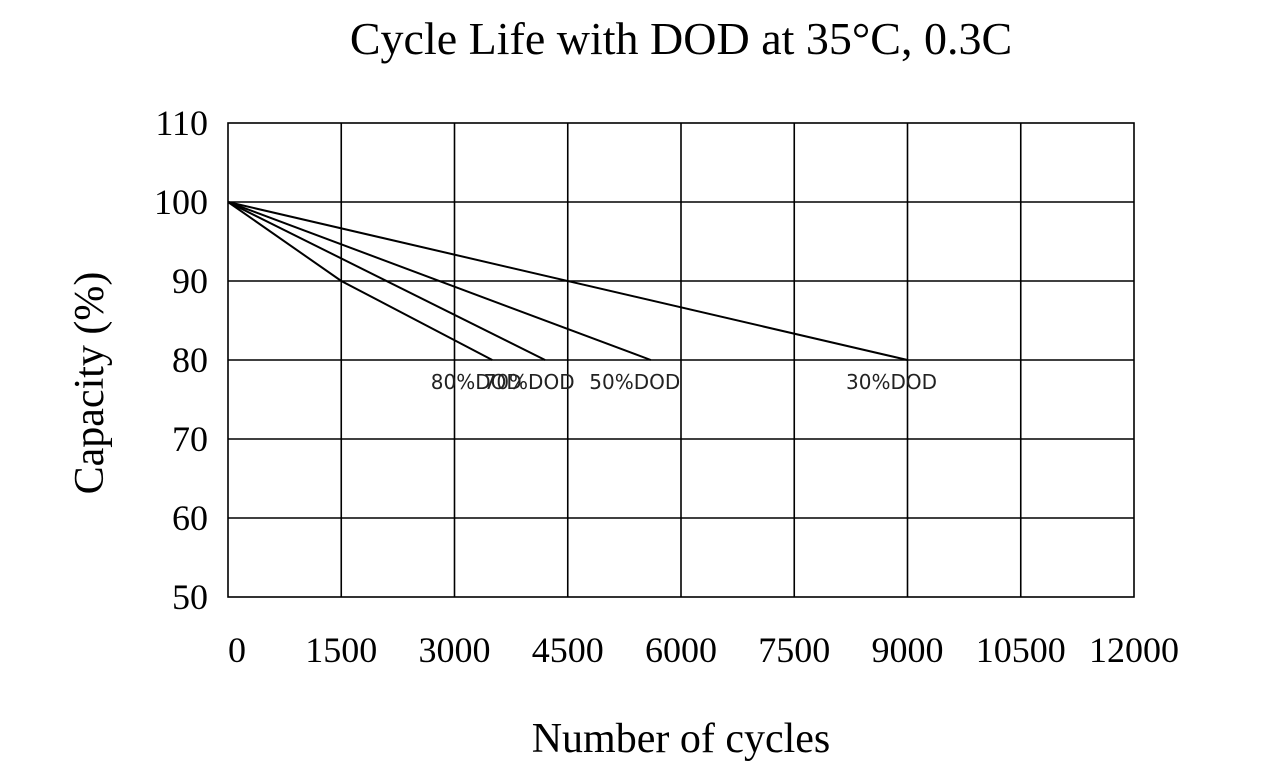 The height and width of the screenshot is (781, 1283). I want to click on x-tick-label: 7500, so click(794, 650).